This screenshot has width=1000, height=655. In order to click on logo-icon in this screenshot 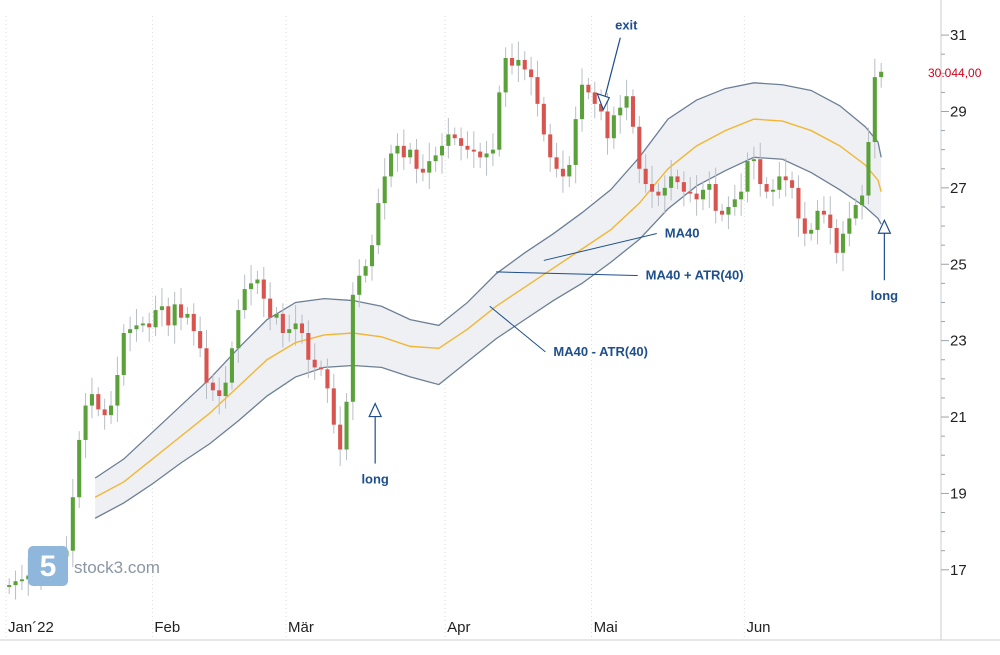, I will do `click(48, 566)`.